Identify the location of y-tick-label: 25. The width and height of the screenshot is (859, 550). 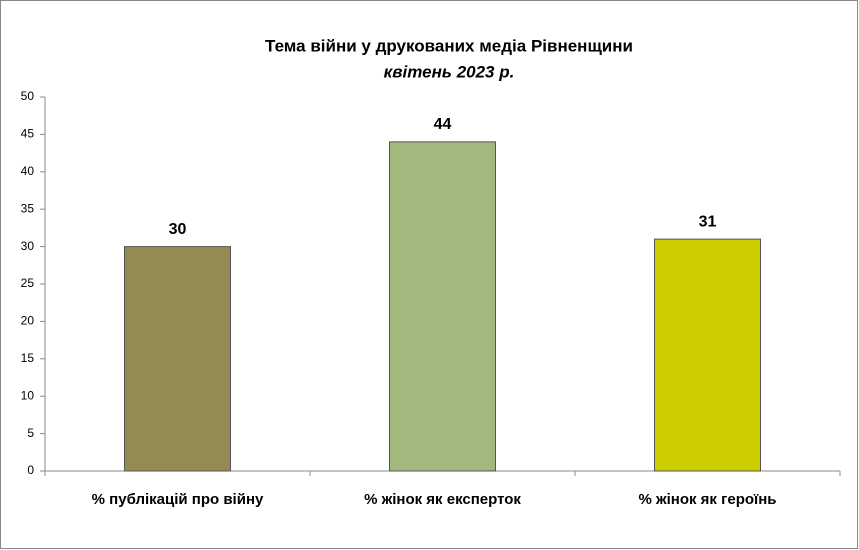
(28, 283).